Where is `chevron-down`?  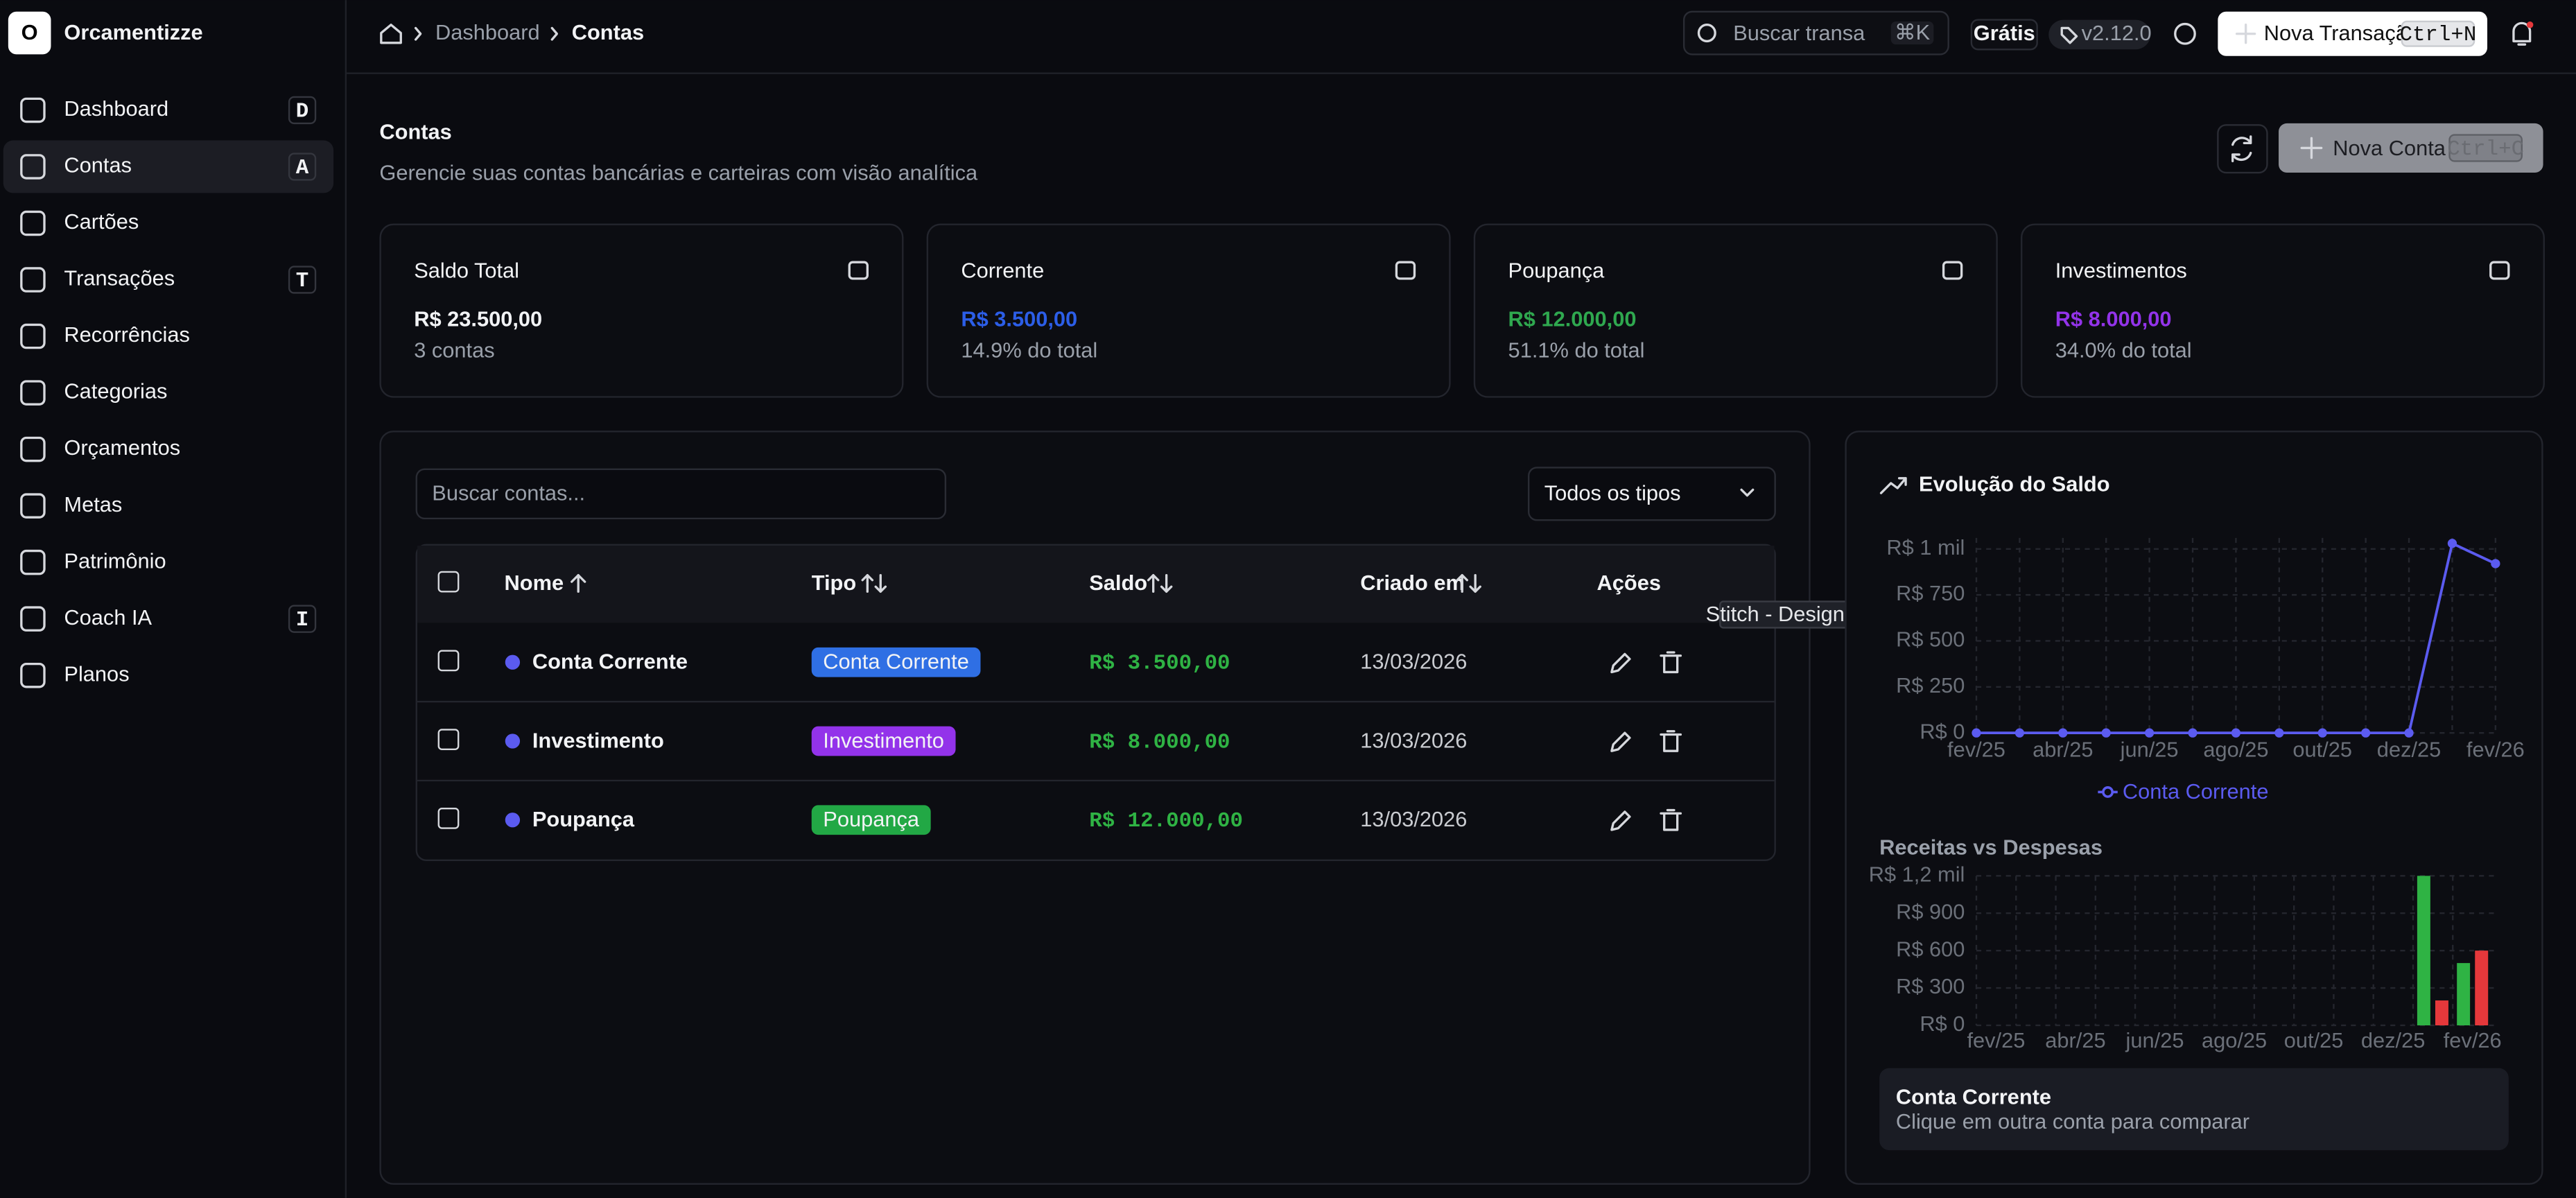 chevron-down is located at coordinates (1747, 492).